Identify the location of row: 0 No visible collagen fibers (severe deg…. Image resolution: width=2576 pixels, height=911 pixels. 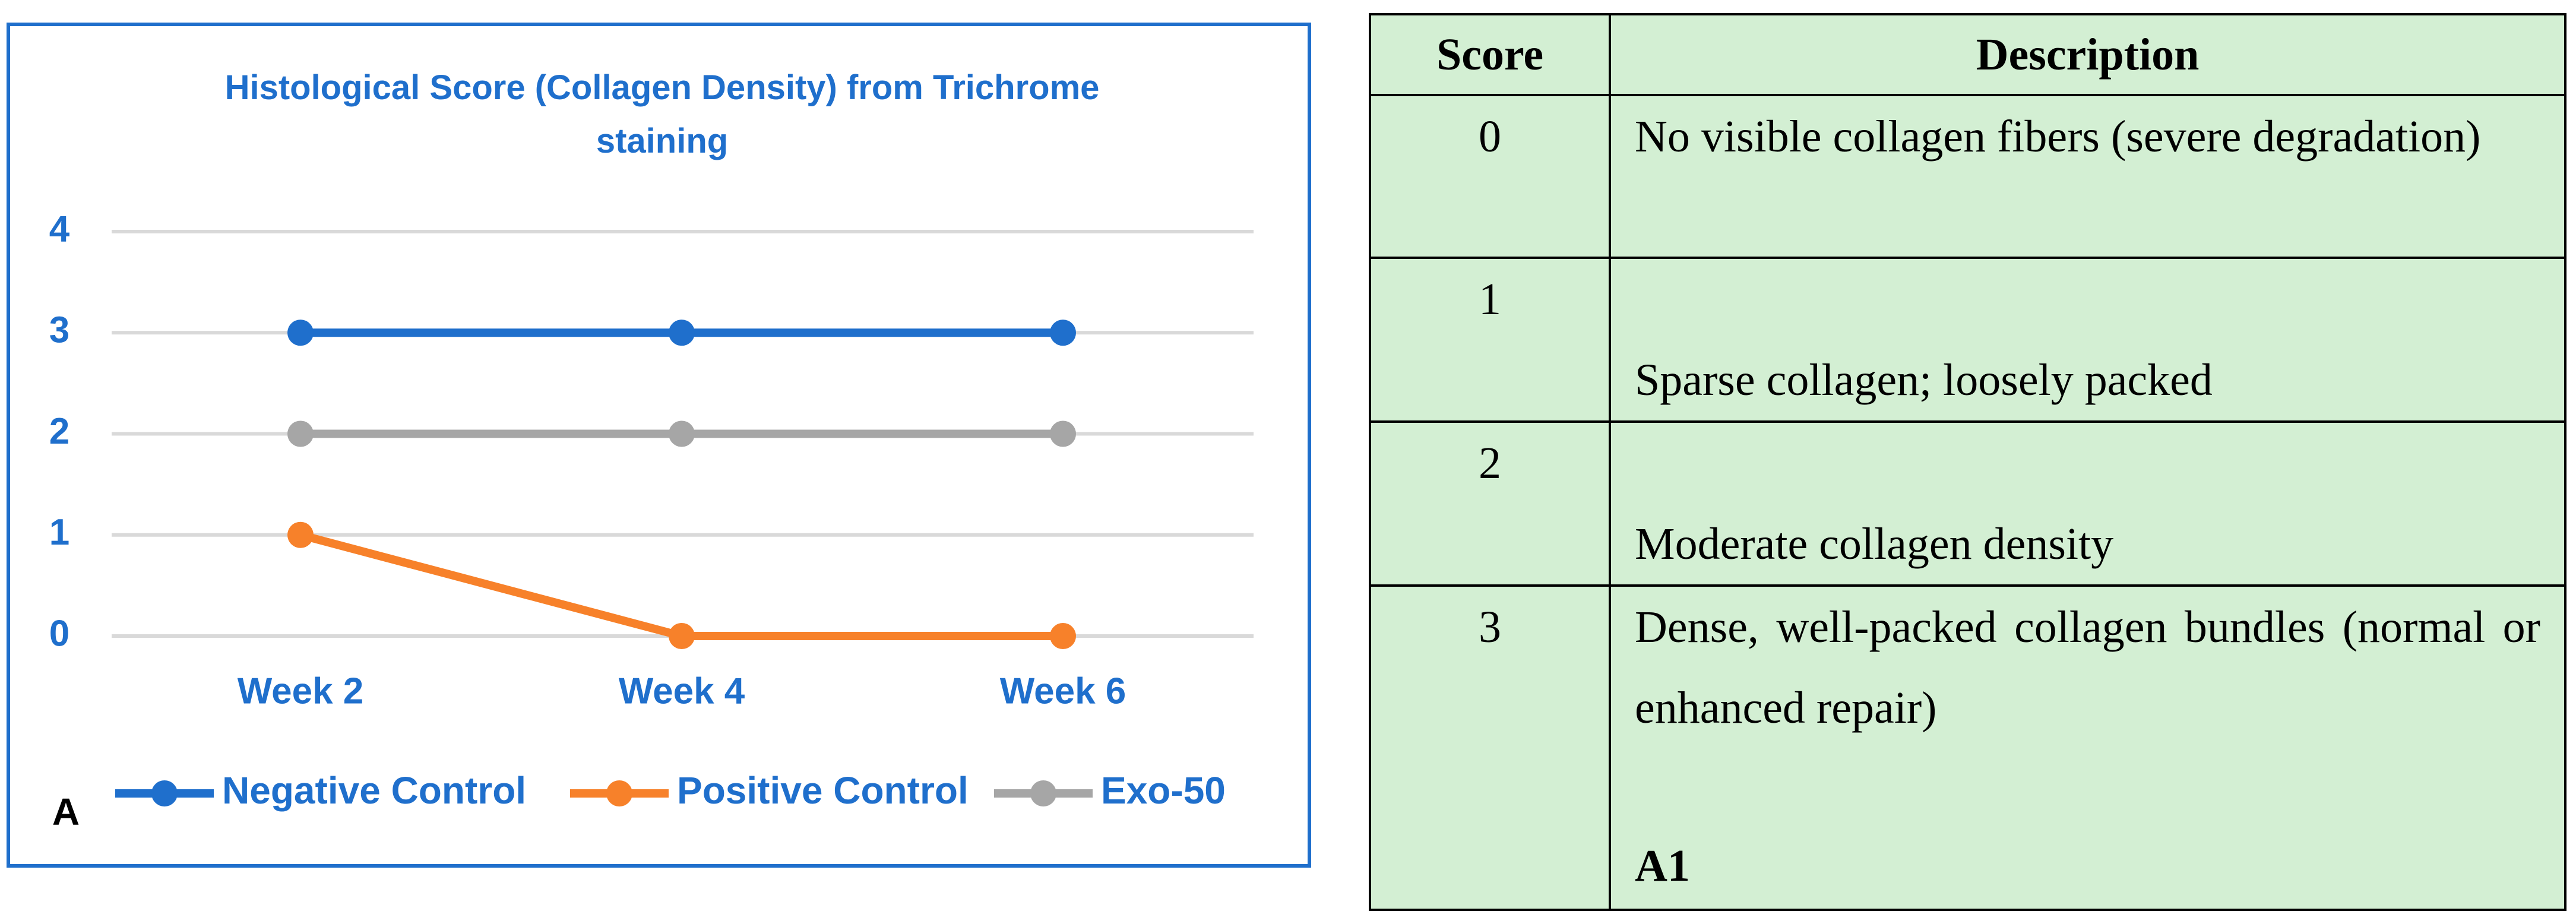
(1967, 176).